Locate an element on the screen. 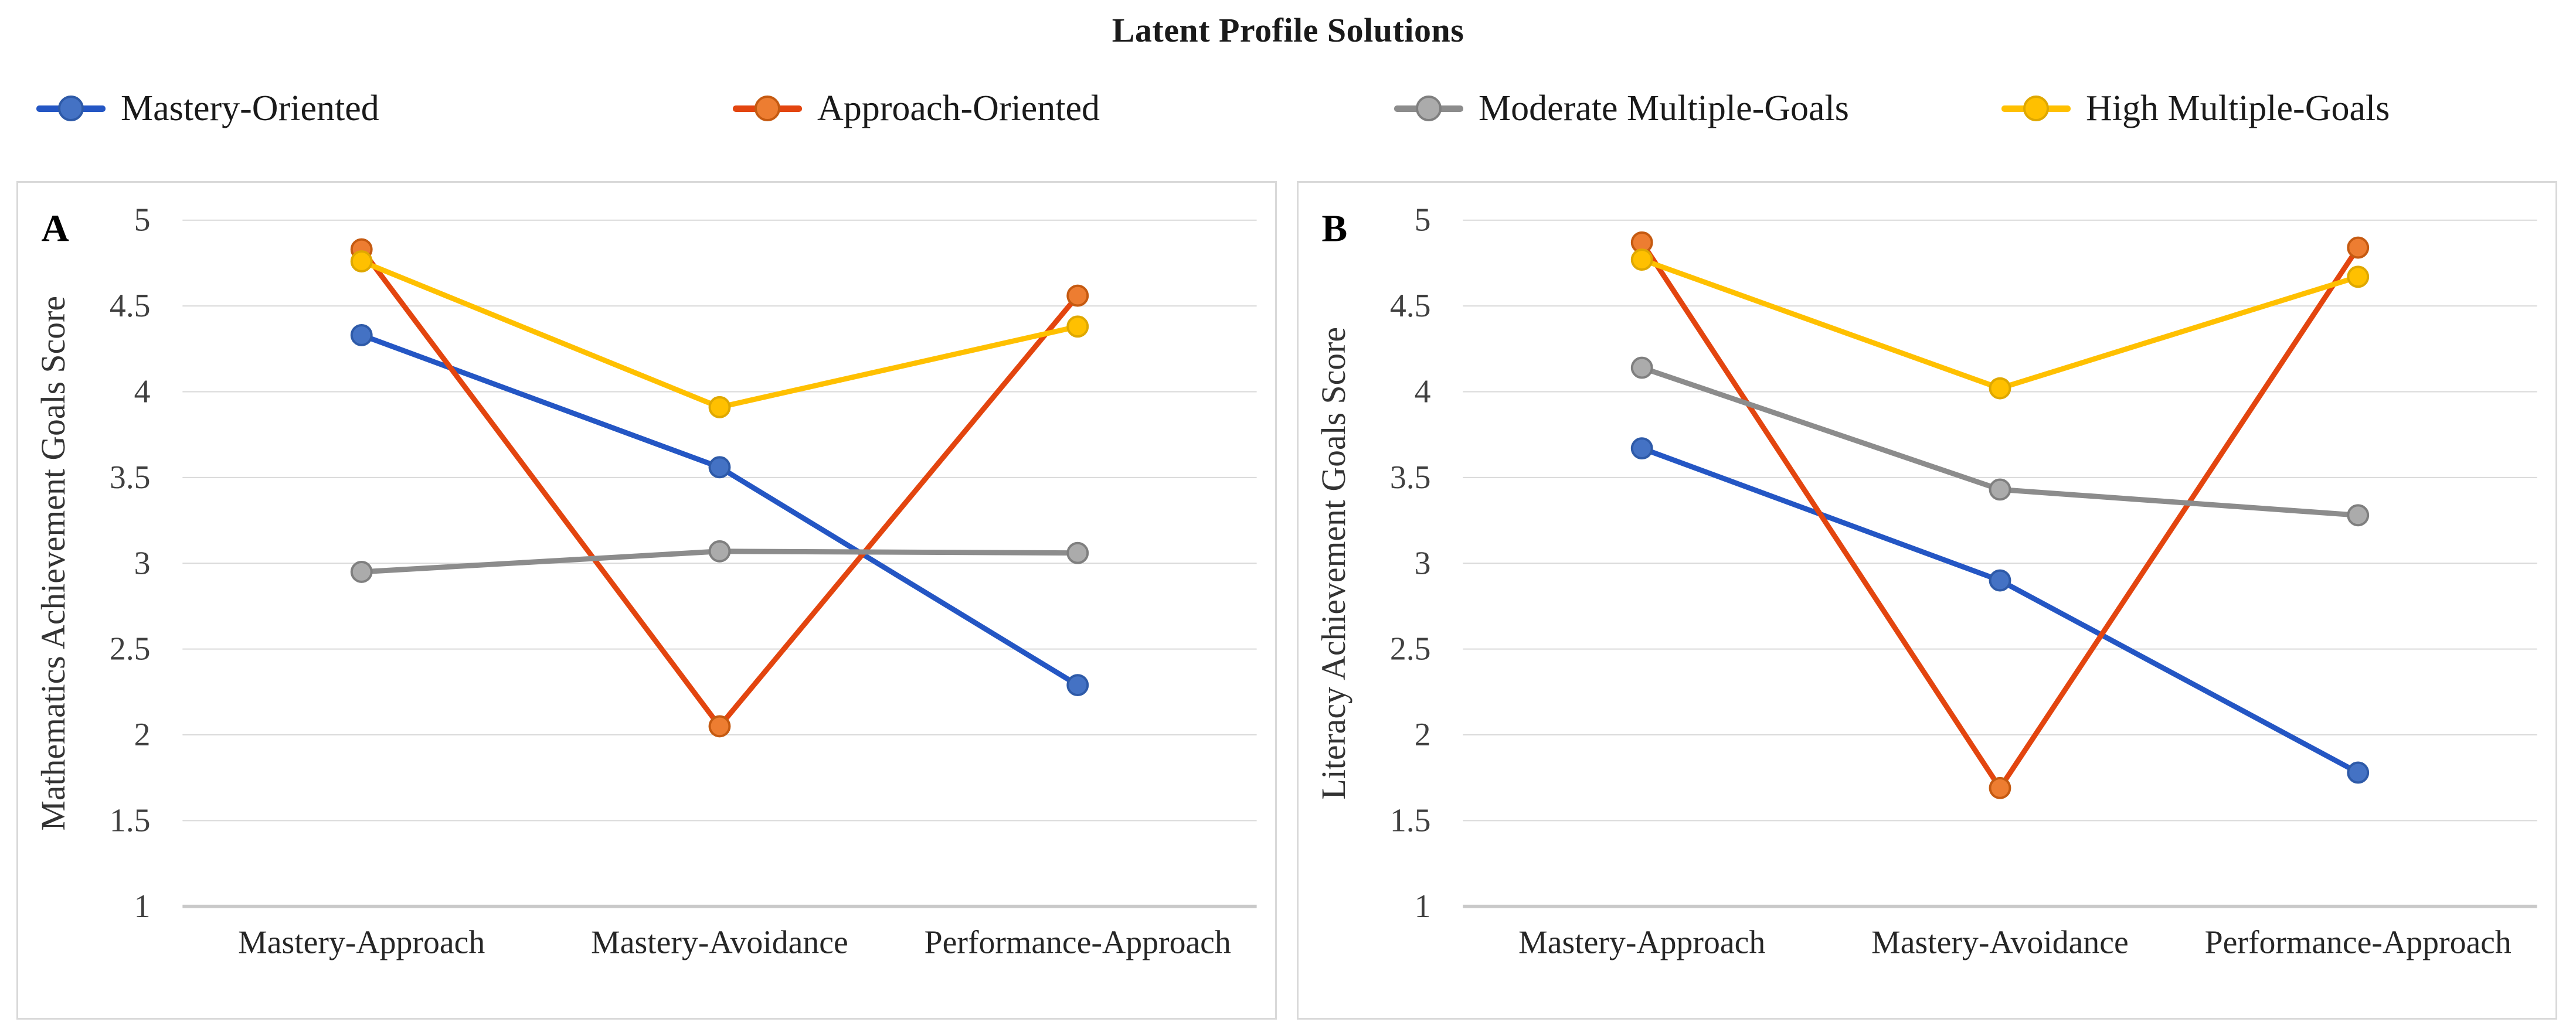 This screenshot has width=2576, height=1029. y-axis-title: Mathematics Achievement Goals Score is located at coordinates (54, 564).